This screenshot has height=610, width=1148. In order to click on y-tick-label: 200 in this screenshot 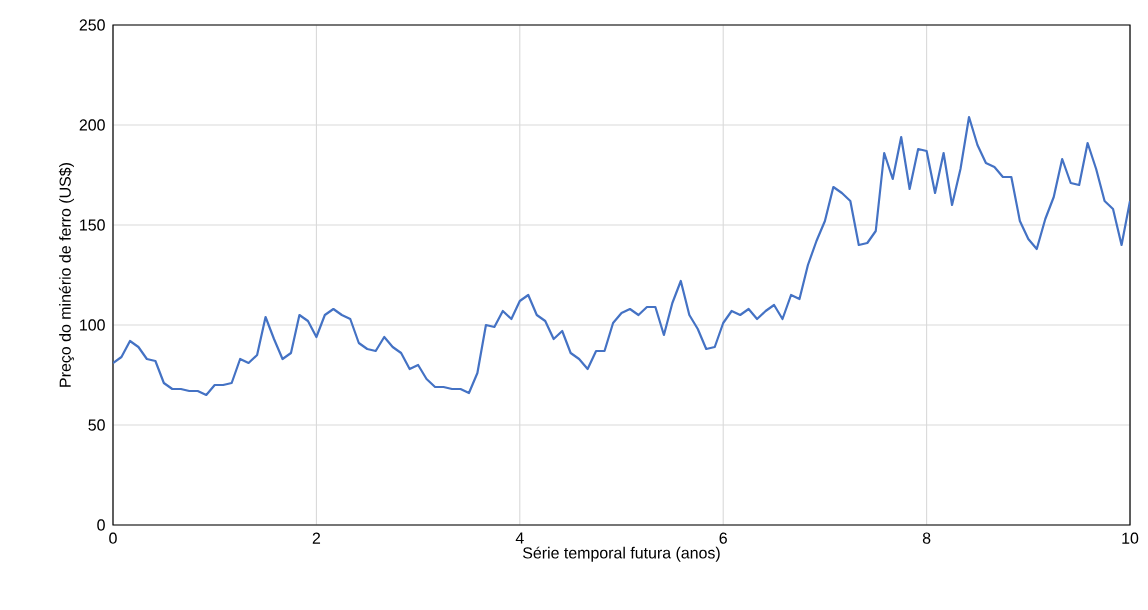, I will do `click(92, 125)`.